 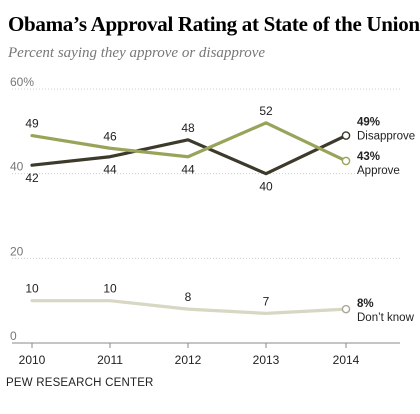 I want to click on series-line-approve, so click(x=189, y=142).